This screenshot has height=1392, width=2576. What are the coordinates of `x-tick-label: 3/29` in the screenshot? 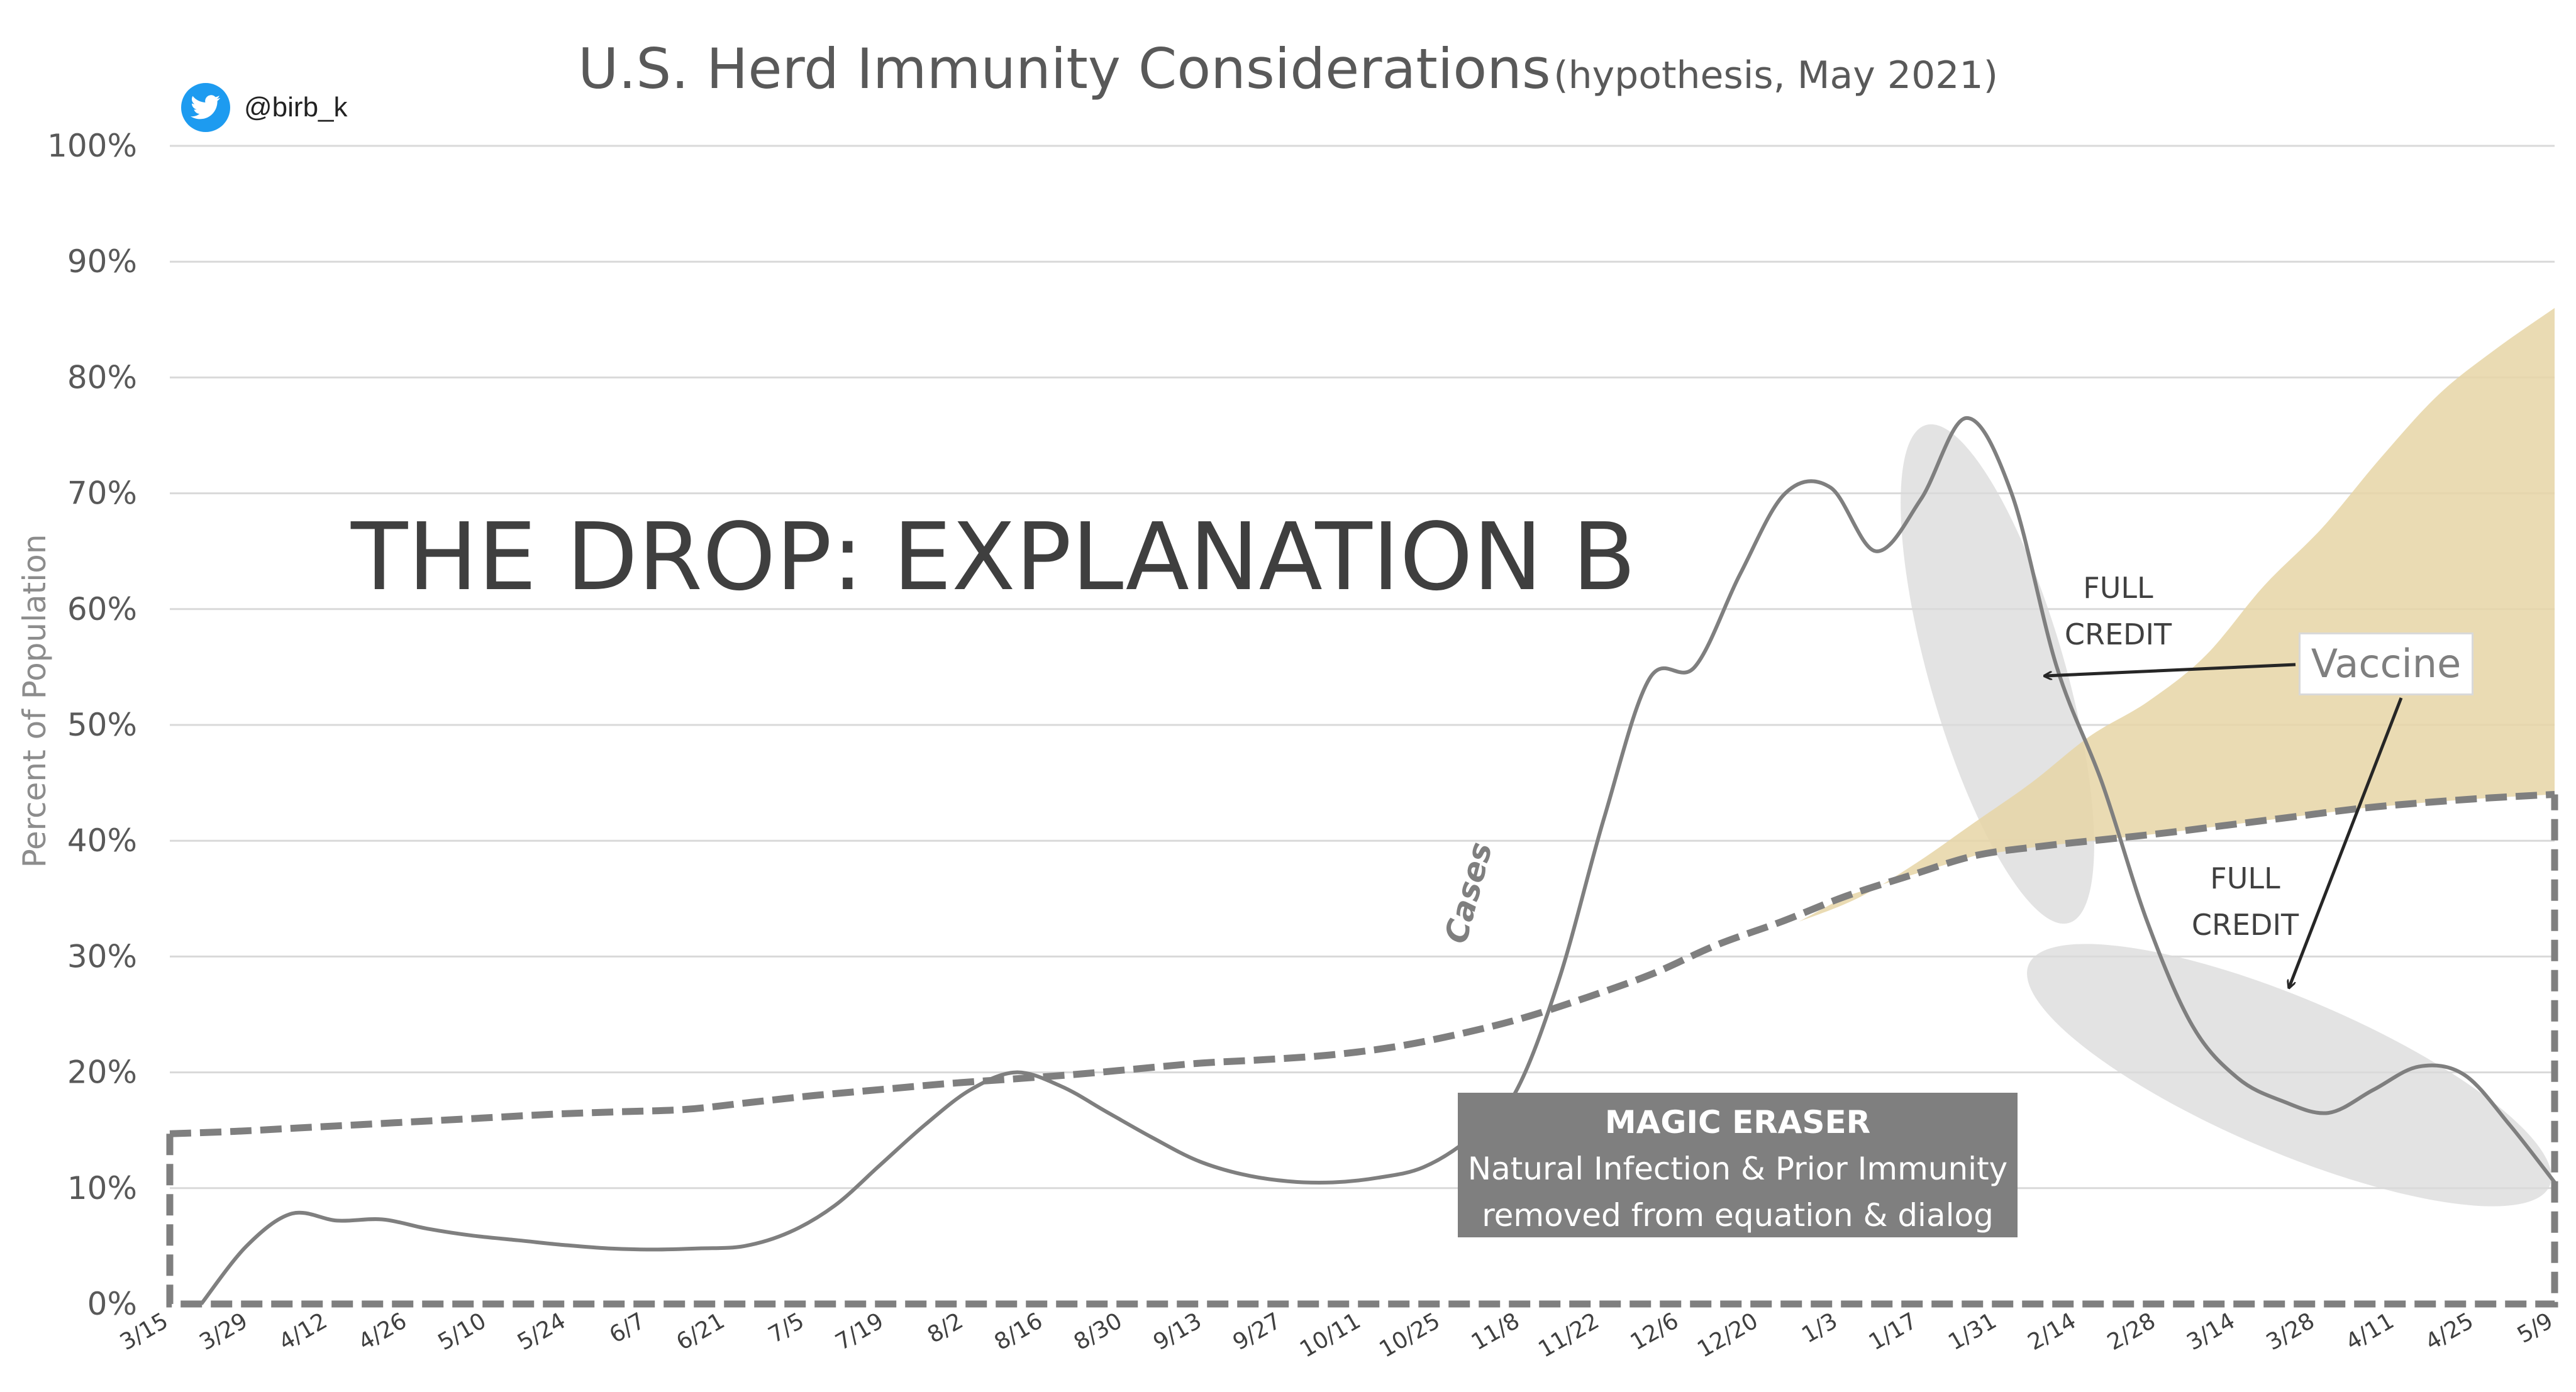 It's located at (223, 1332).